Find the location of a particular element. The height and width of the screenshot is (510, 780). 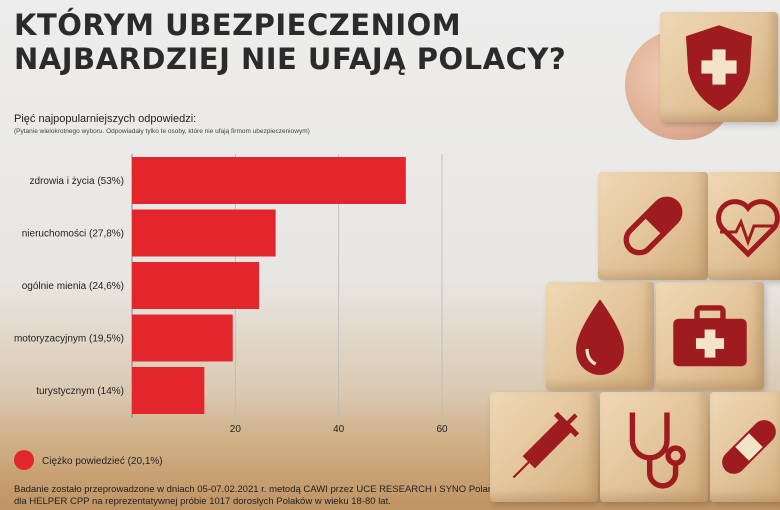

title-line-1: KTÓRYM UBEZPIECZENIOM is located at coordinates (238, 25).